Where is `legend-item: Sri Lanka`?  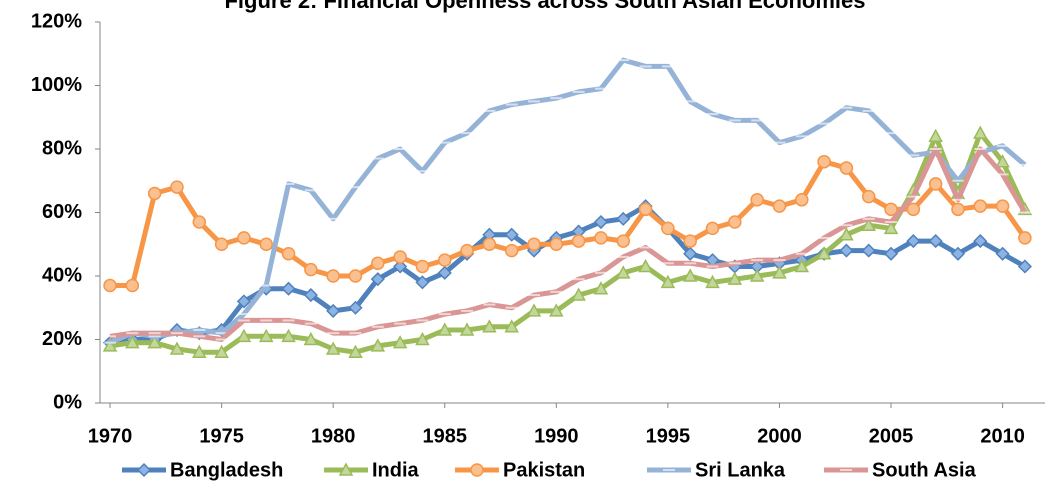 legend-item: Sri Lanka is located at coordinates (716, 470).